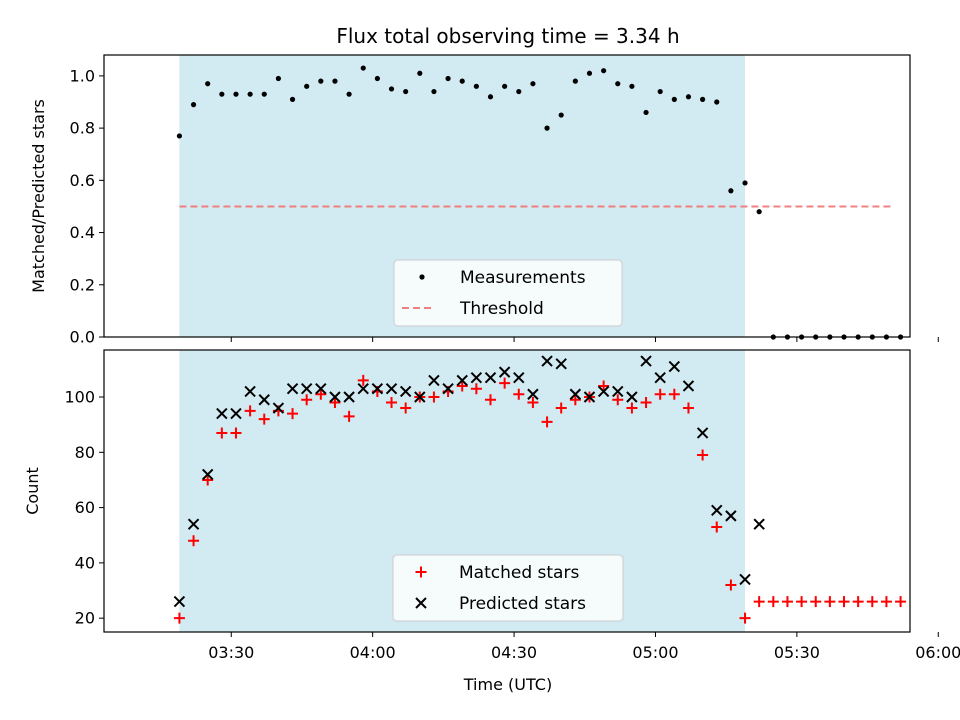  I want to click on y-tick-label: 0.8, so click(82, 128).